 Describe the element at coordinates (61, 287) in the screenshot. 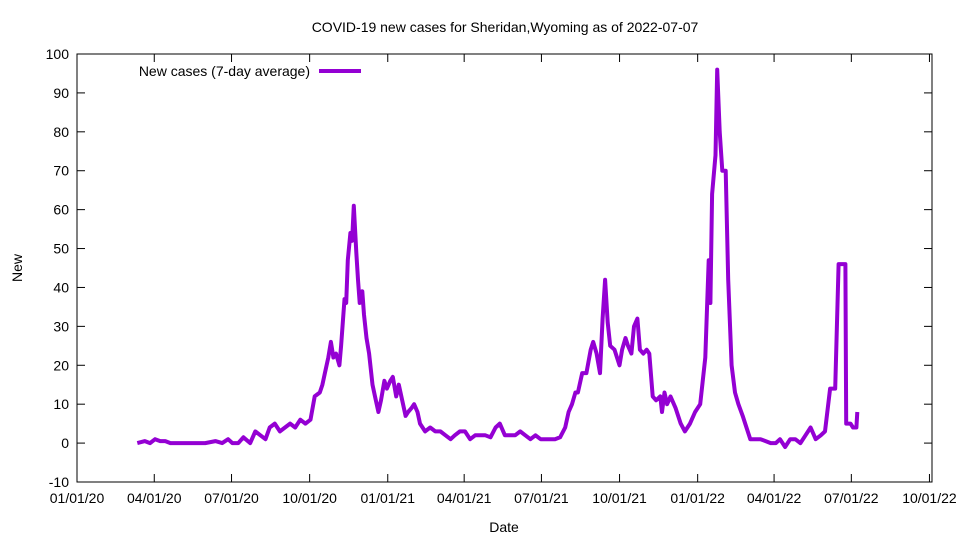

I see `y-tick-label: 40` at that location.